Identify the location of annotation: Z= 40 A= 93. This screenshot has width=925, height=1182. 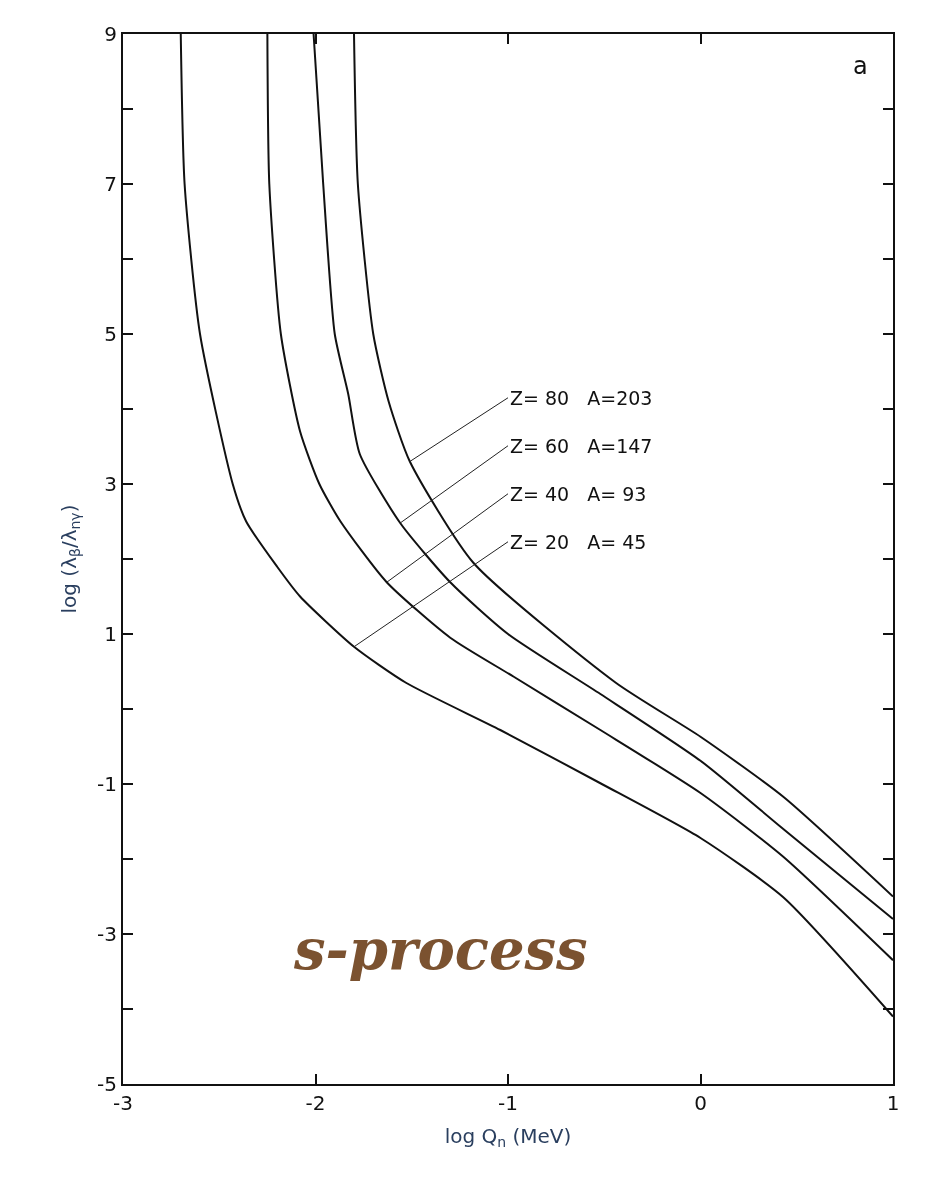
(578, 494).